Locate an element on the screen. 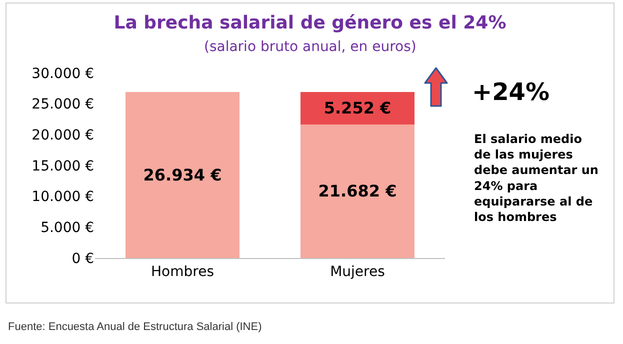 The height and width of the screenshot is (344, 623). y-tick-label: 0 € is located at coordinates (83, 258).